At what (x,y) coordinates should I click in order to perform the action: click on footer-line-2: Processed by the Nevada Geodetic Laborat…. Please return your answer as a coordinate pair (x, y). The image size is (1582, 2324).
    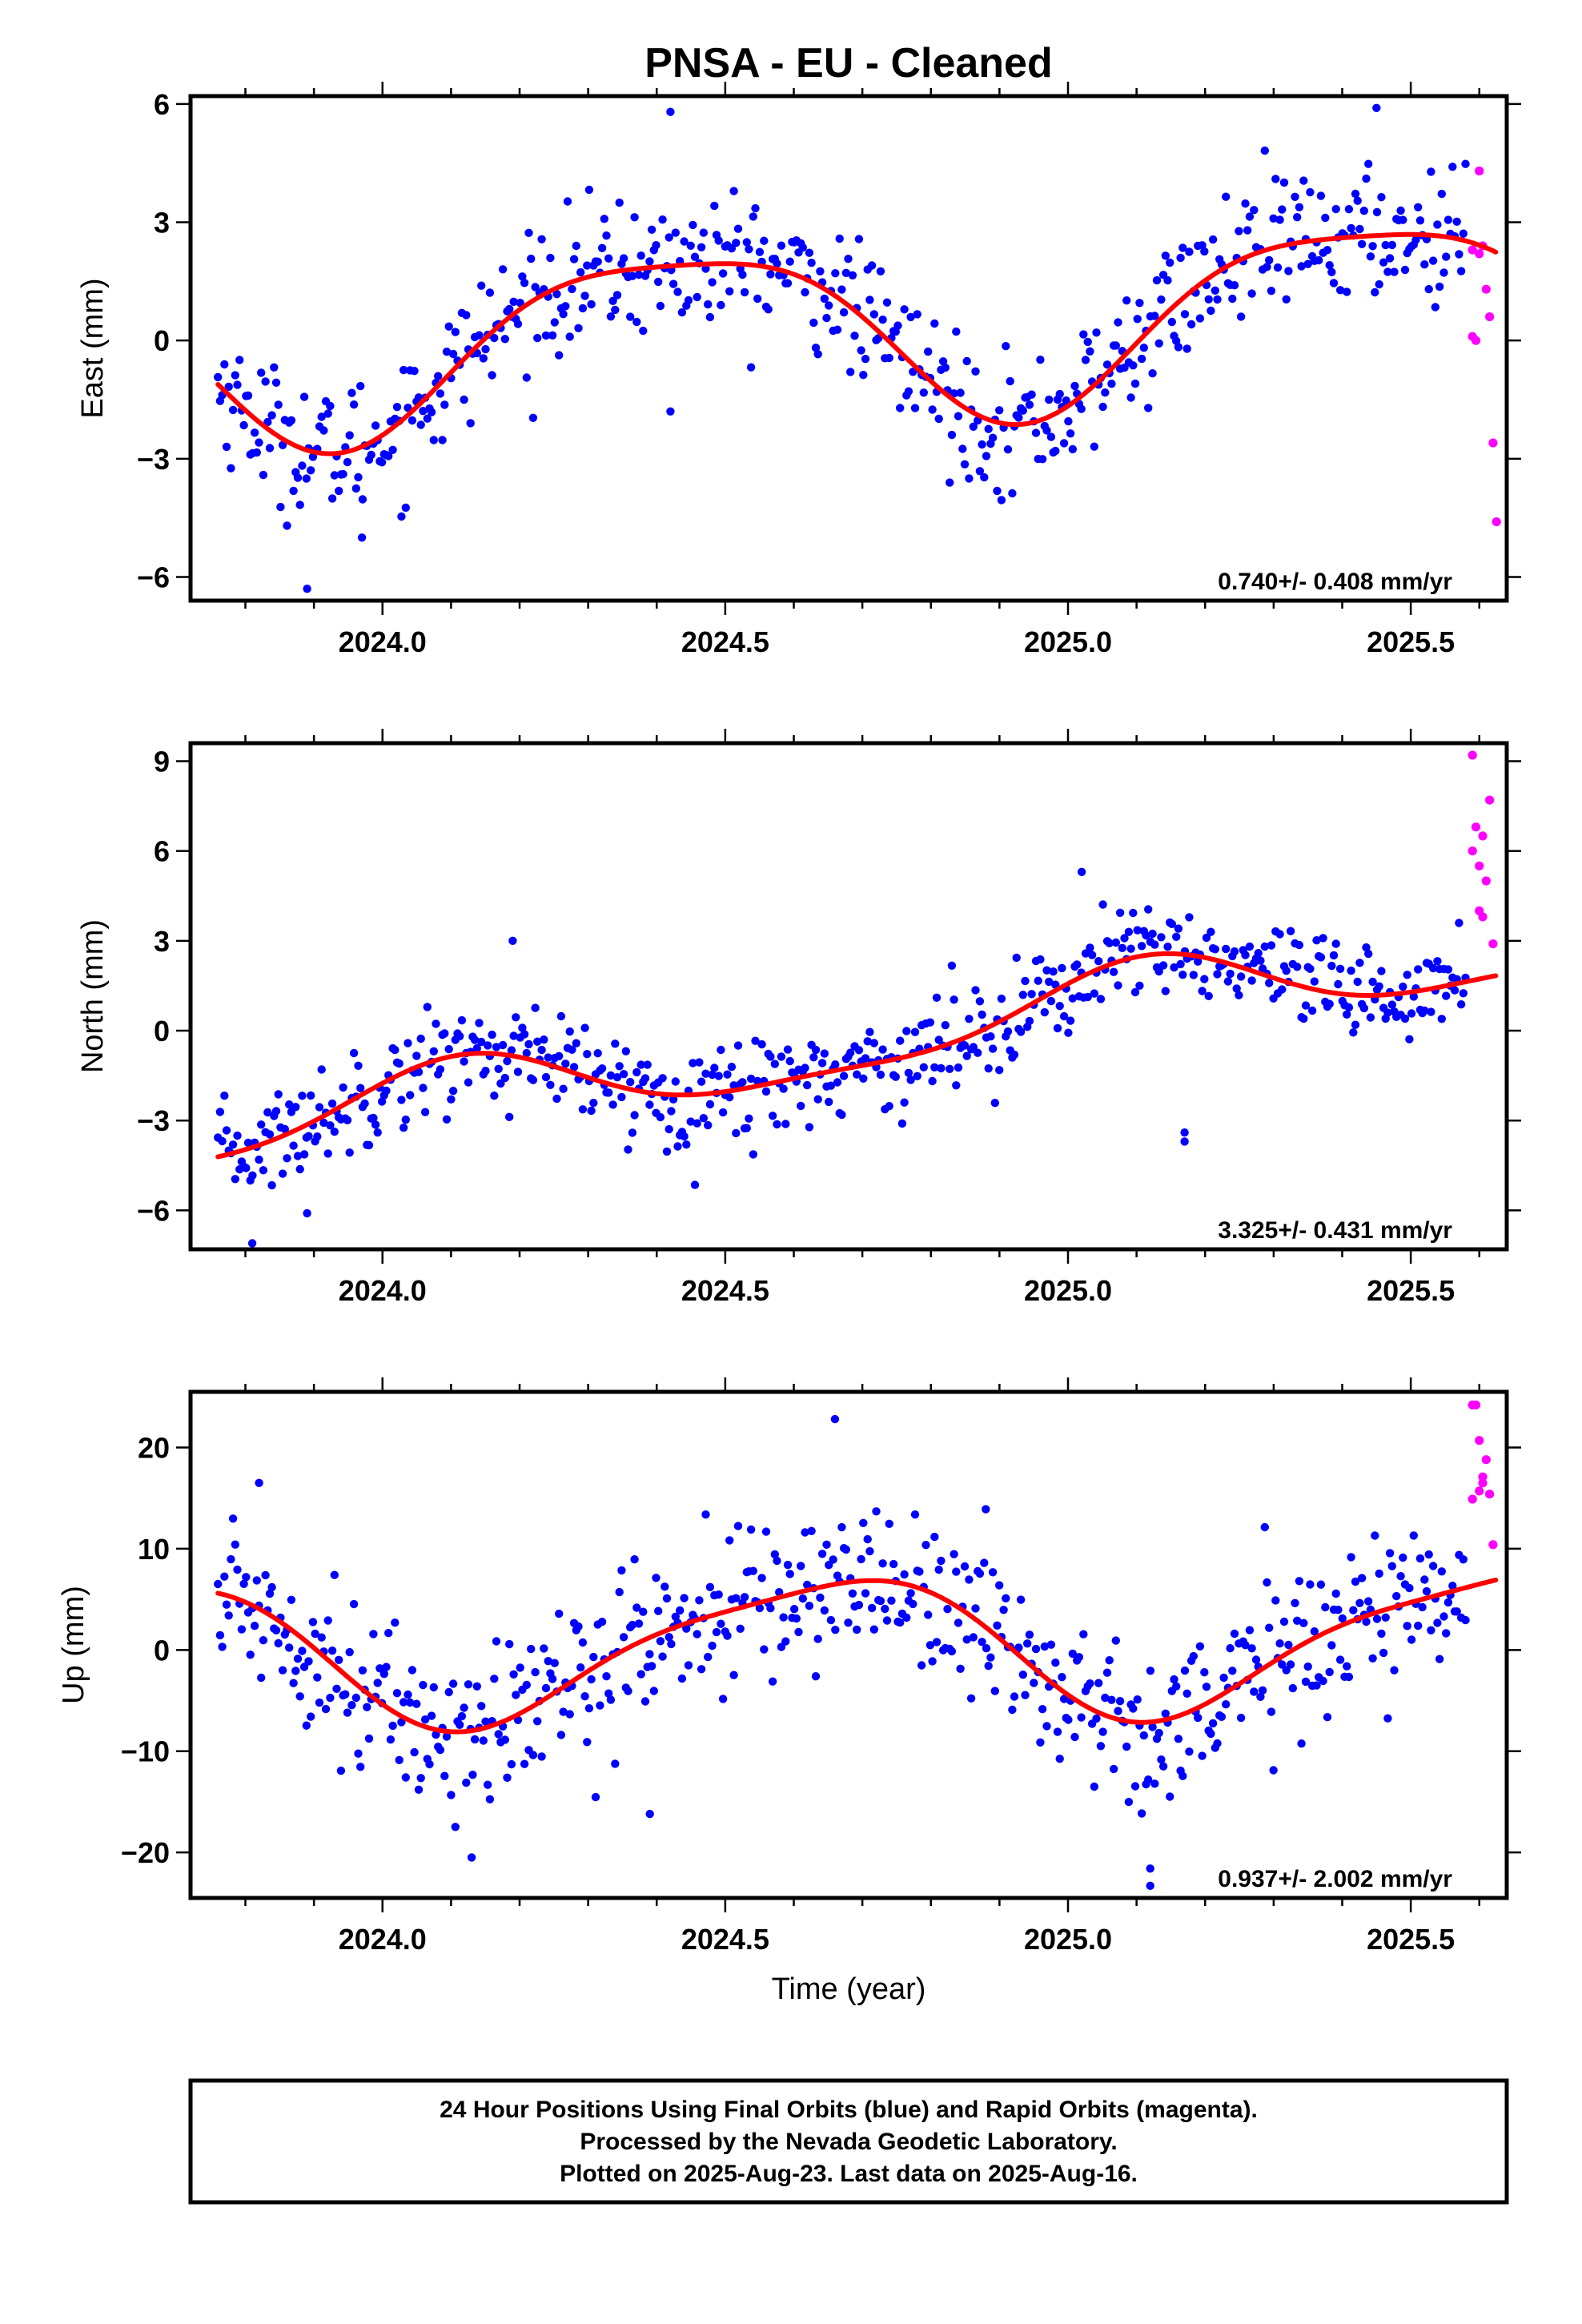
    Looking at the image, I should click on (848, 2142).